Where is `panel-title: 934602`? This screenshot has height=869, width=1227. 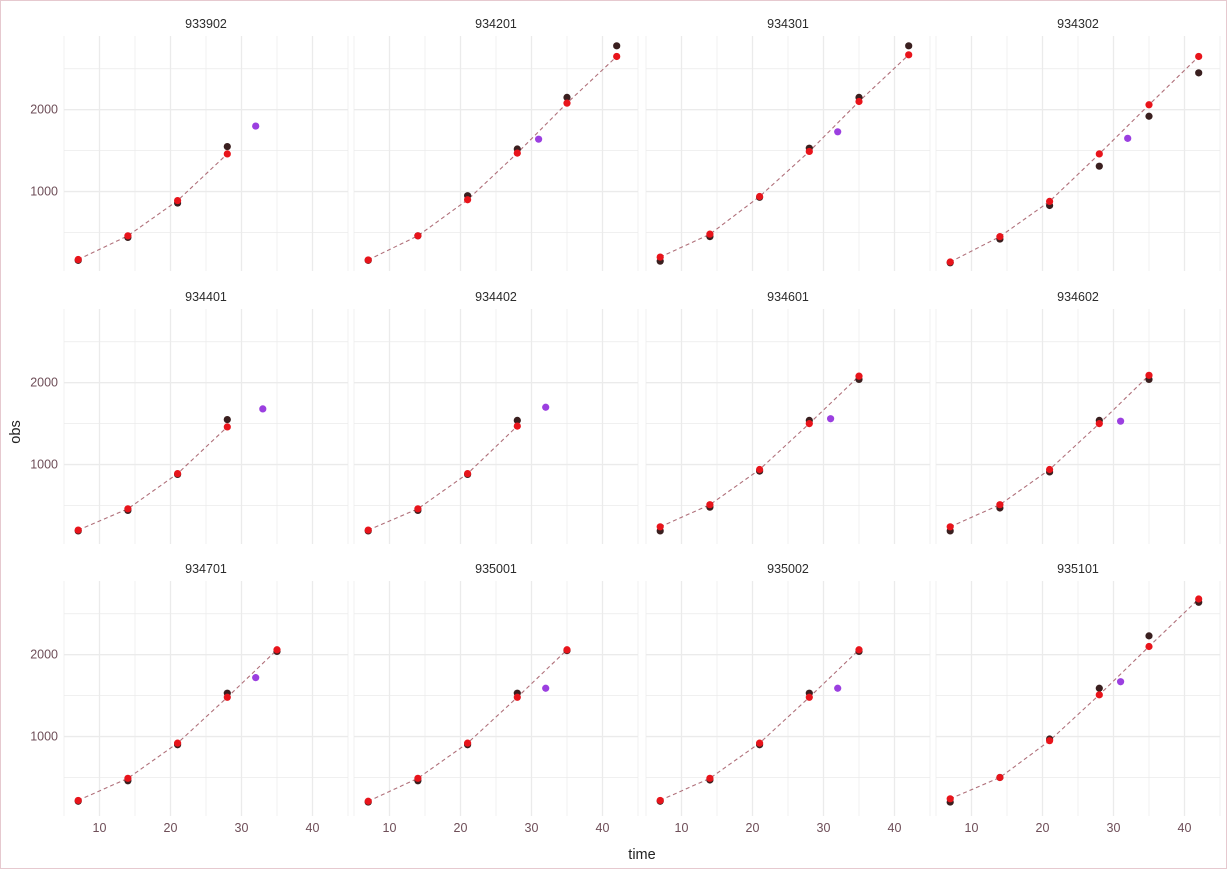
panel-title: 934602 is located at coordinates (1078, 297).